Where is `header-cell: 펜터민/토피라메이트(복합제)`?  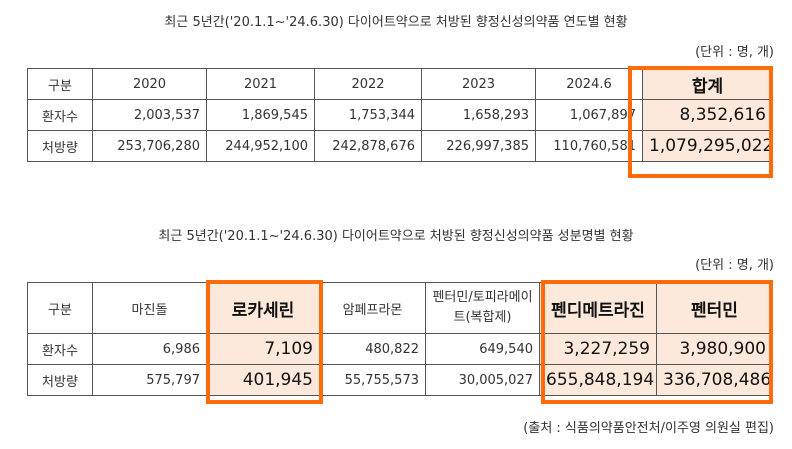 header-cell: 펜터민/토피라메이트(복합제) is located at coordinates (482, 308).